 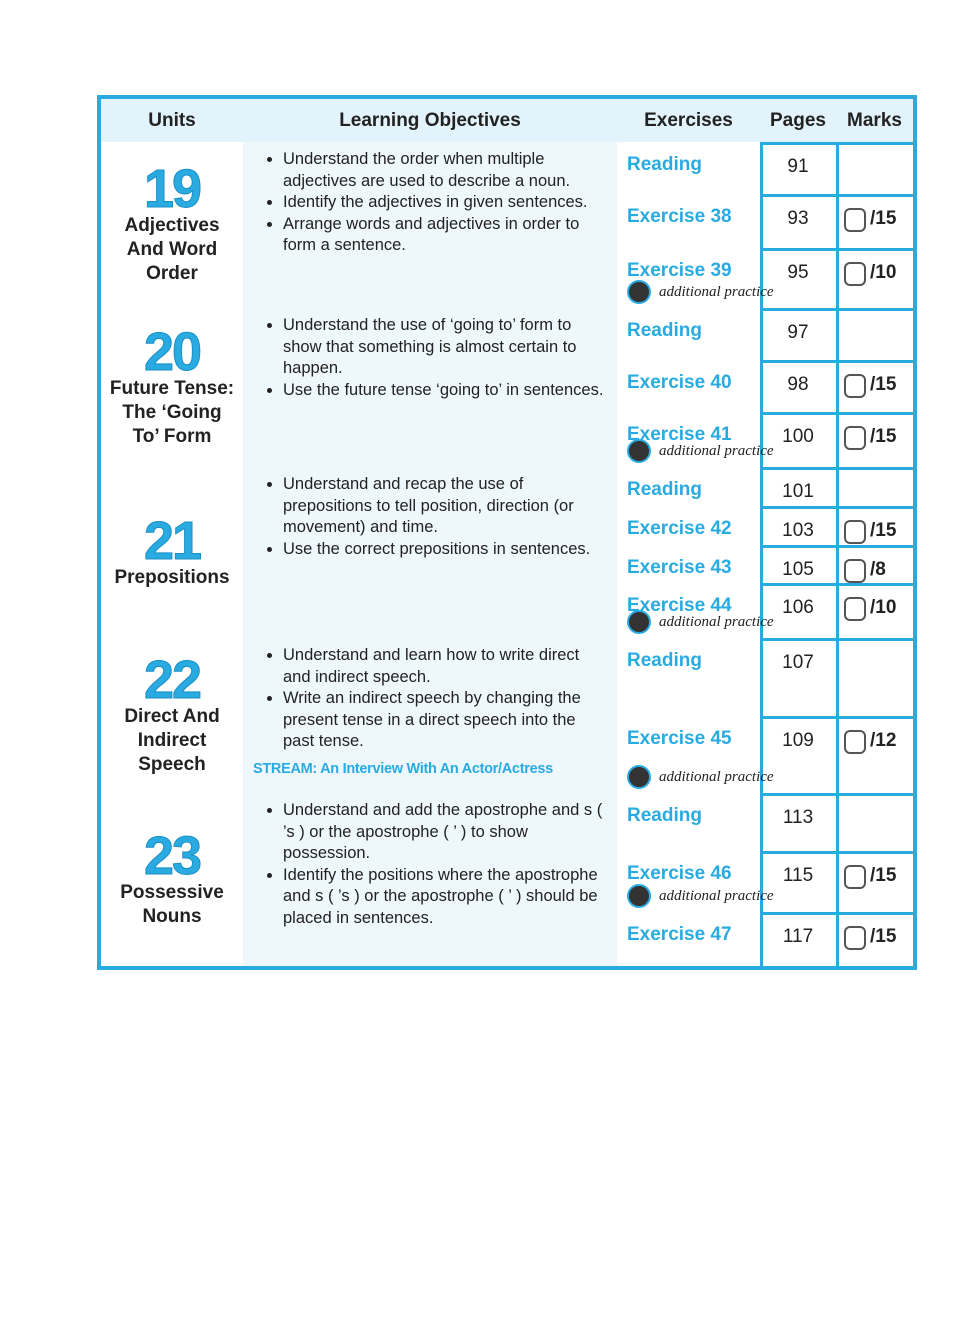 What do you see at coordinates (172, 412) in the screenshot?
I see `unit-name: Future Tense: The ‘Going To’ Form` at bounding box center [172, 412].